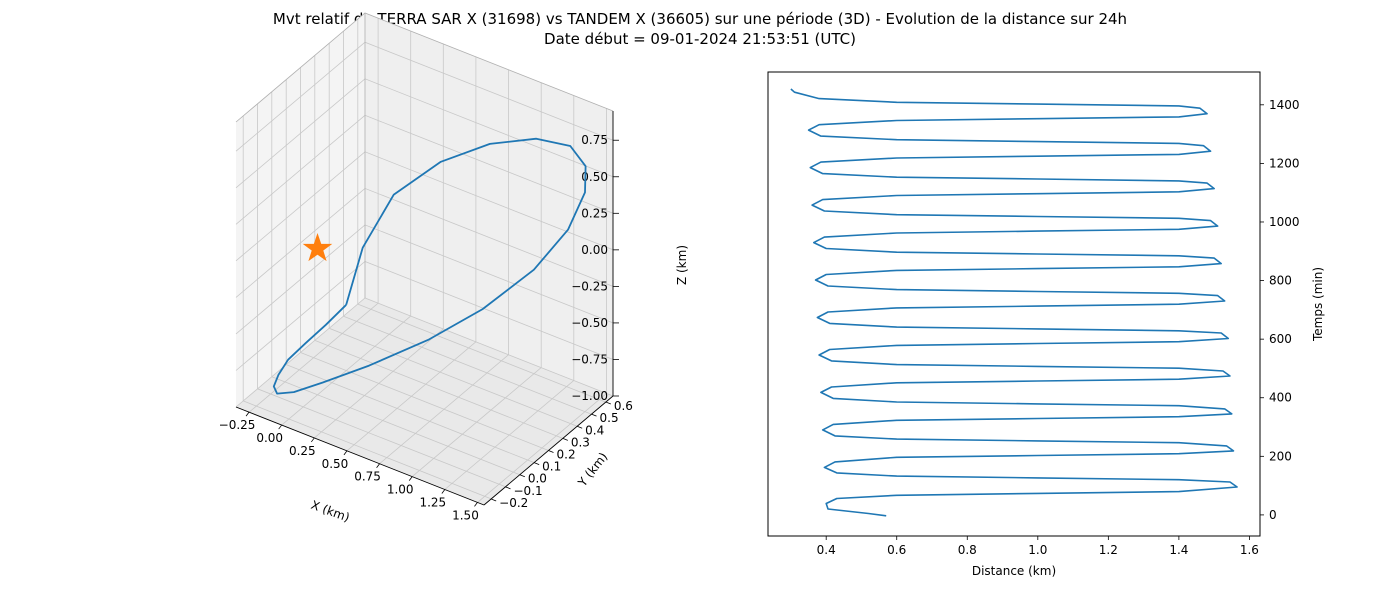 This screenshot has height=600, width=1400. What do you see at coordinates (589, 323) in the screenshot?
I see `z-tick-label: −0.50` at bounding box center [589, 323].